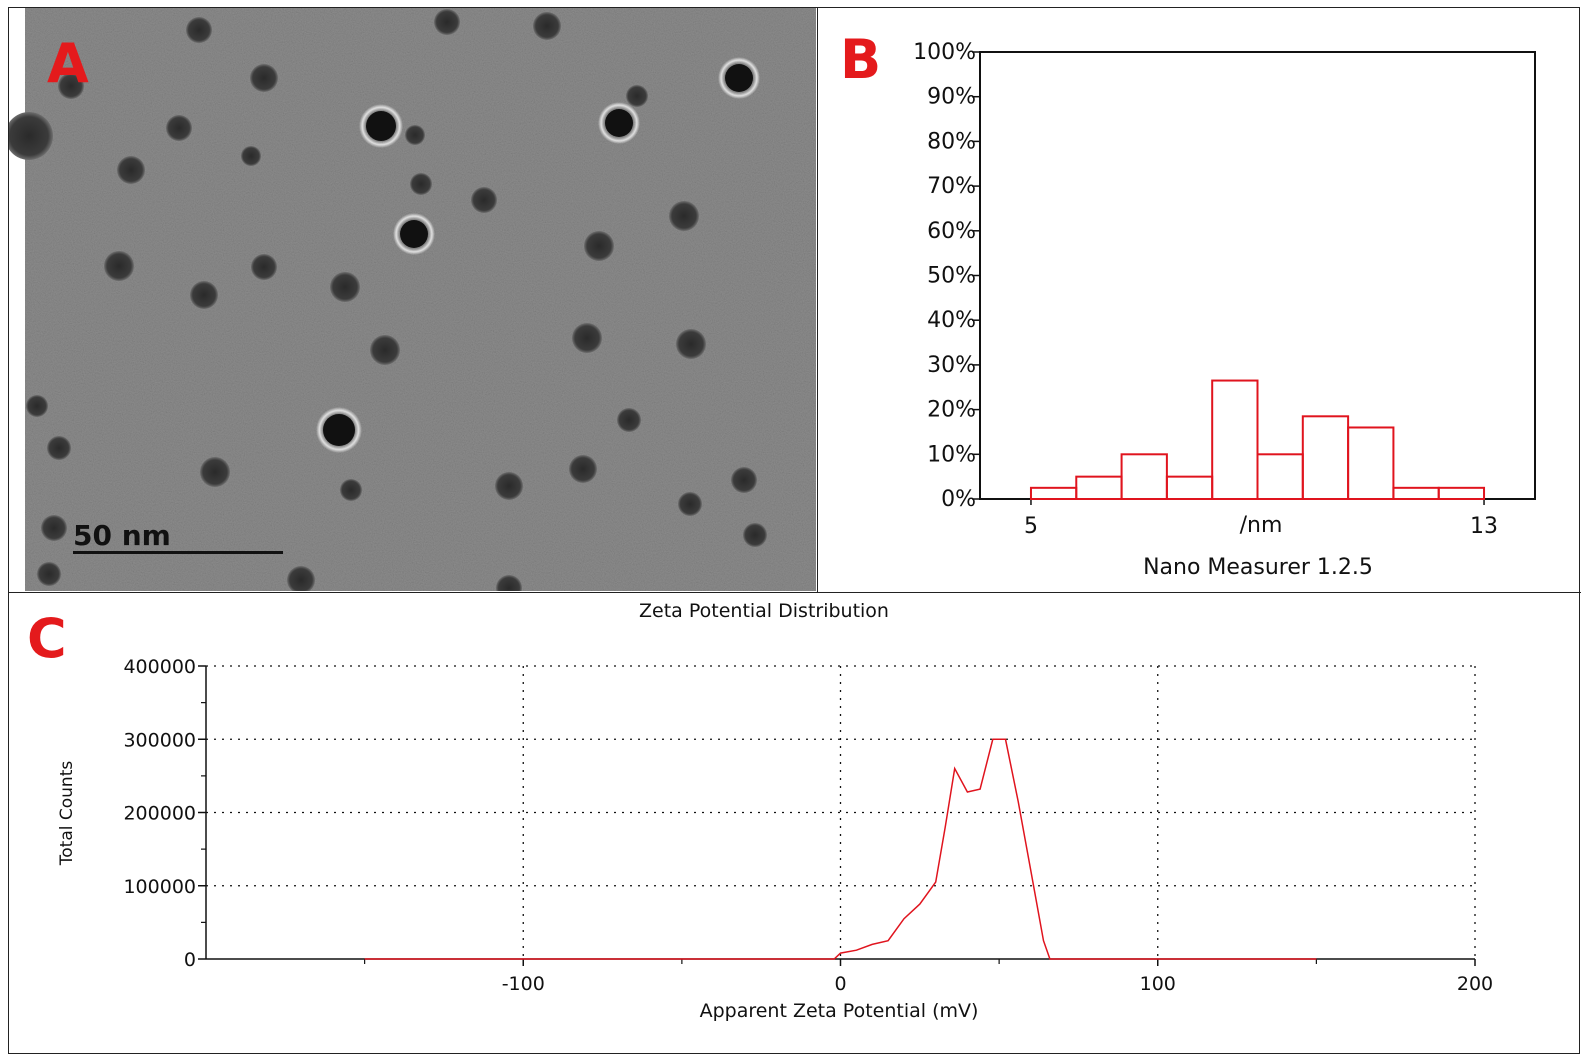 This screenshot has height=1059, width=1595. What do you see at coordinates (1261, 525) in the screenshot?
I see `x-axis-label: /nm` at bounding box center [1261, 525].